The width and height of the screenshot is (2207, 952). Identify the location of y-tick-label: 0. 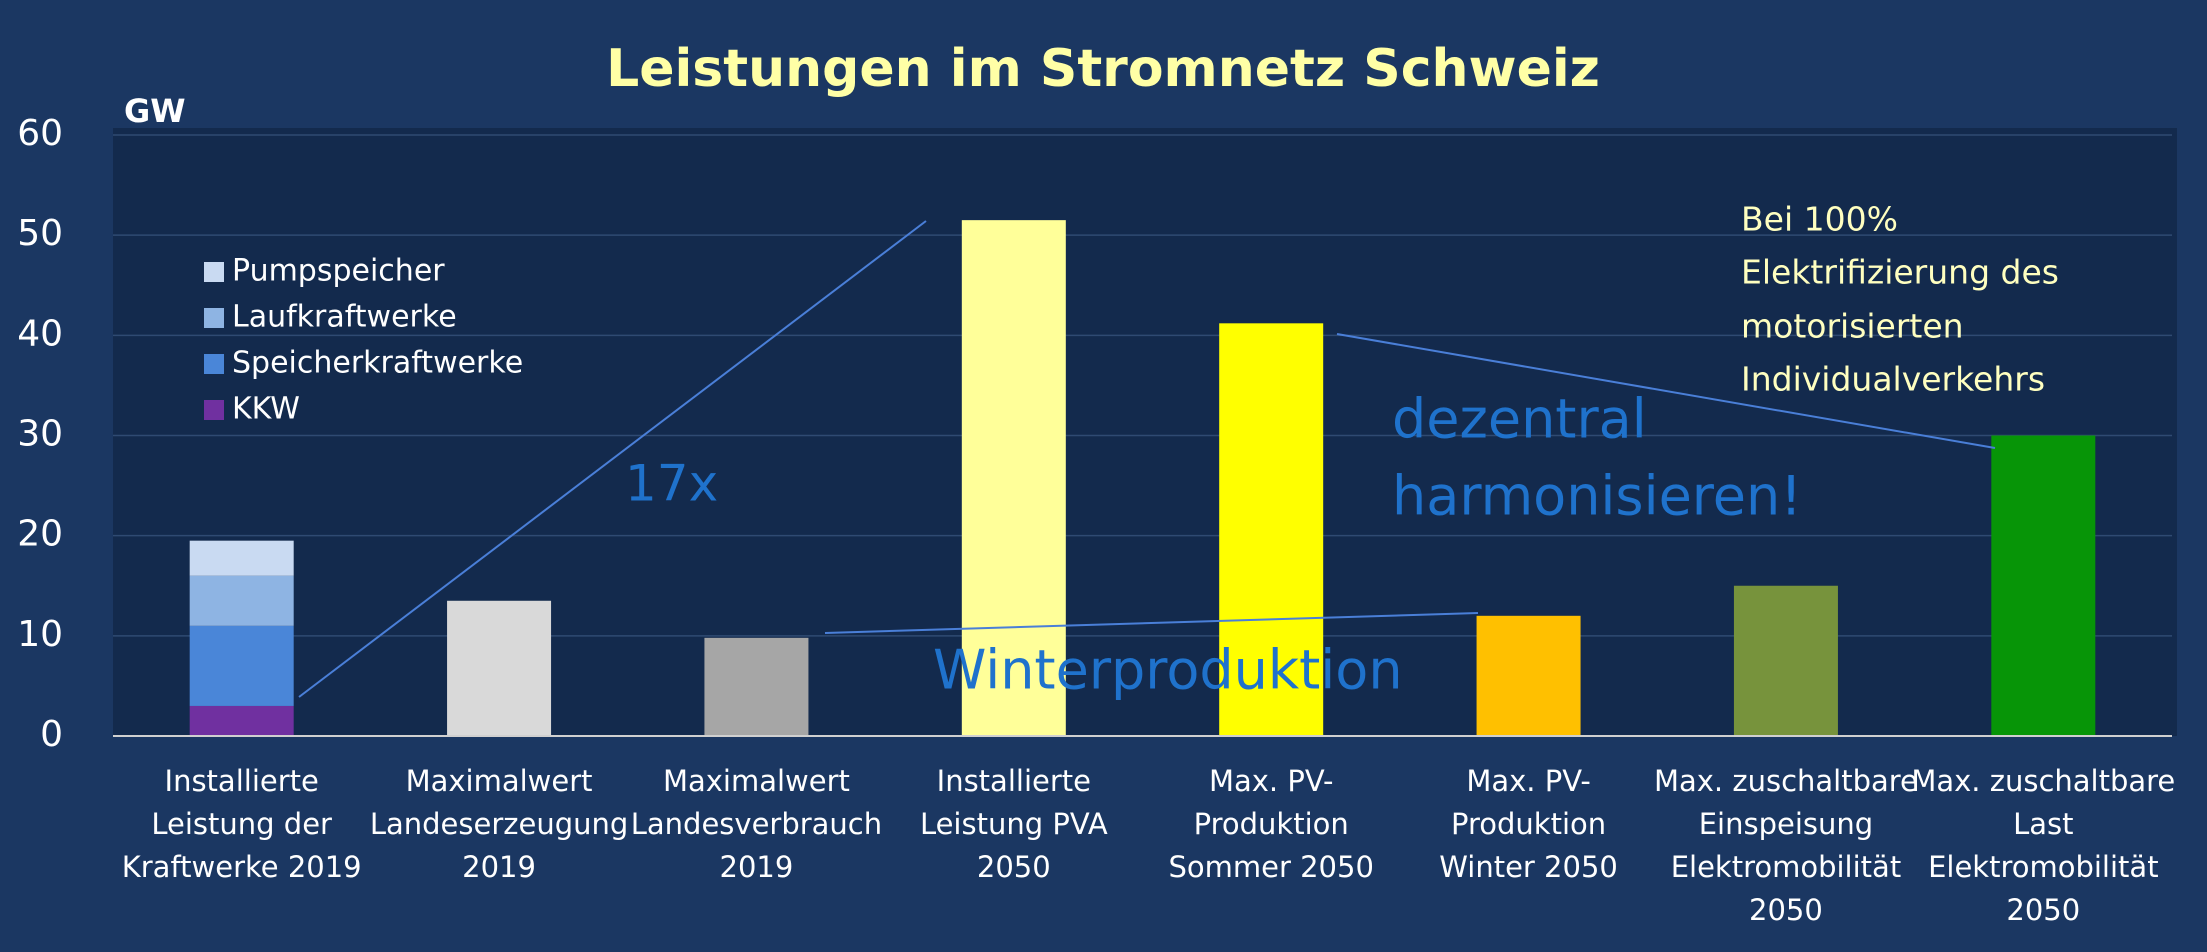
(51, 734).